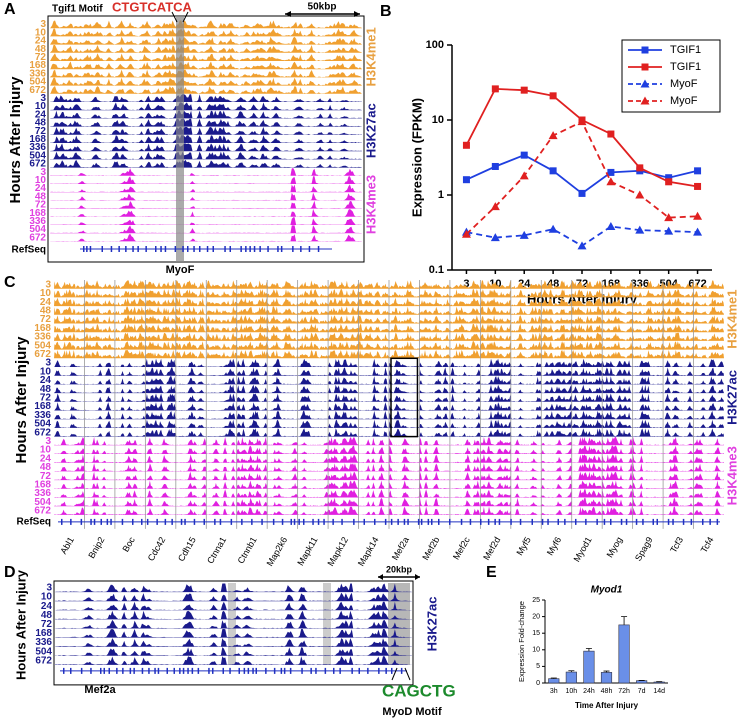  What do you see at coordinates (46, 371) in the screenshot?
I see `hour-label: 10` at bounding box center [46, 371].